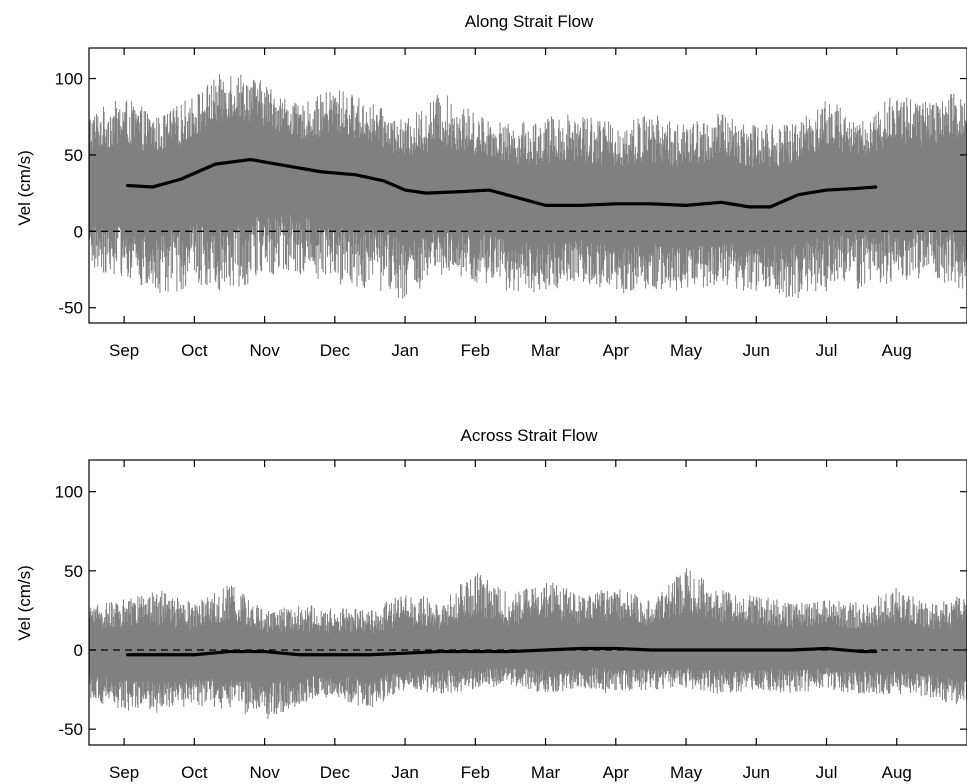  Describe the element at coordinates (194, 350) in the screenshot. I see `along-strait-xtick-label: Oct` at that location.